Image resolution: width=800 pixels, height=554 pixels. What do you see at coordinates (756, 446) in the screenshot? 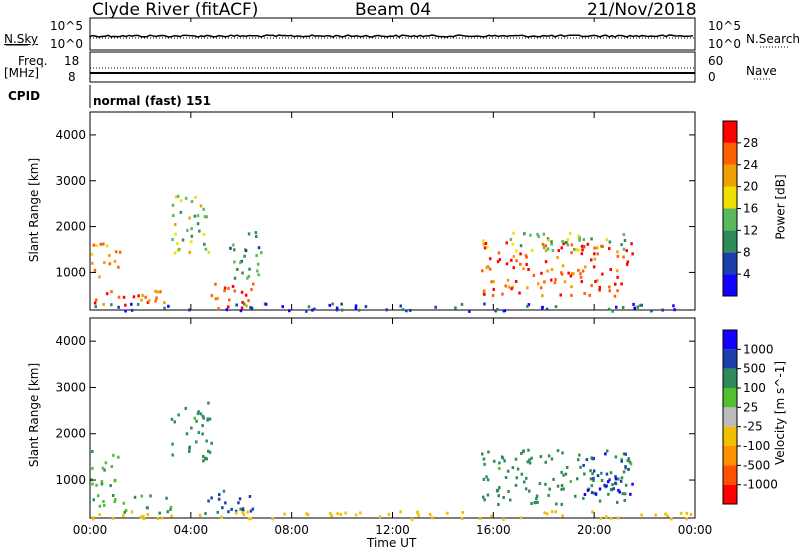
I see `velocity-colorbar-tick-label: -100` at bounding box center [756, 446].